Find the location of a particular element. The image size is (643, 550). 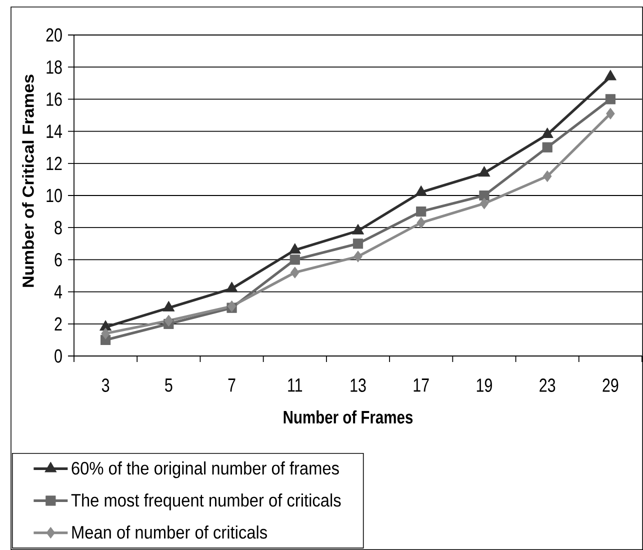

y-tick-label: 12 is located at coordinates (54, 163).